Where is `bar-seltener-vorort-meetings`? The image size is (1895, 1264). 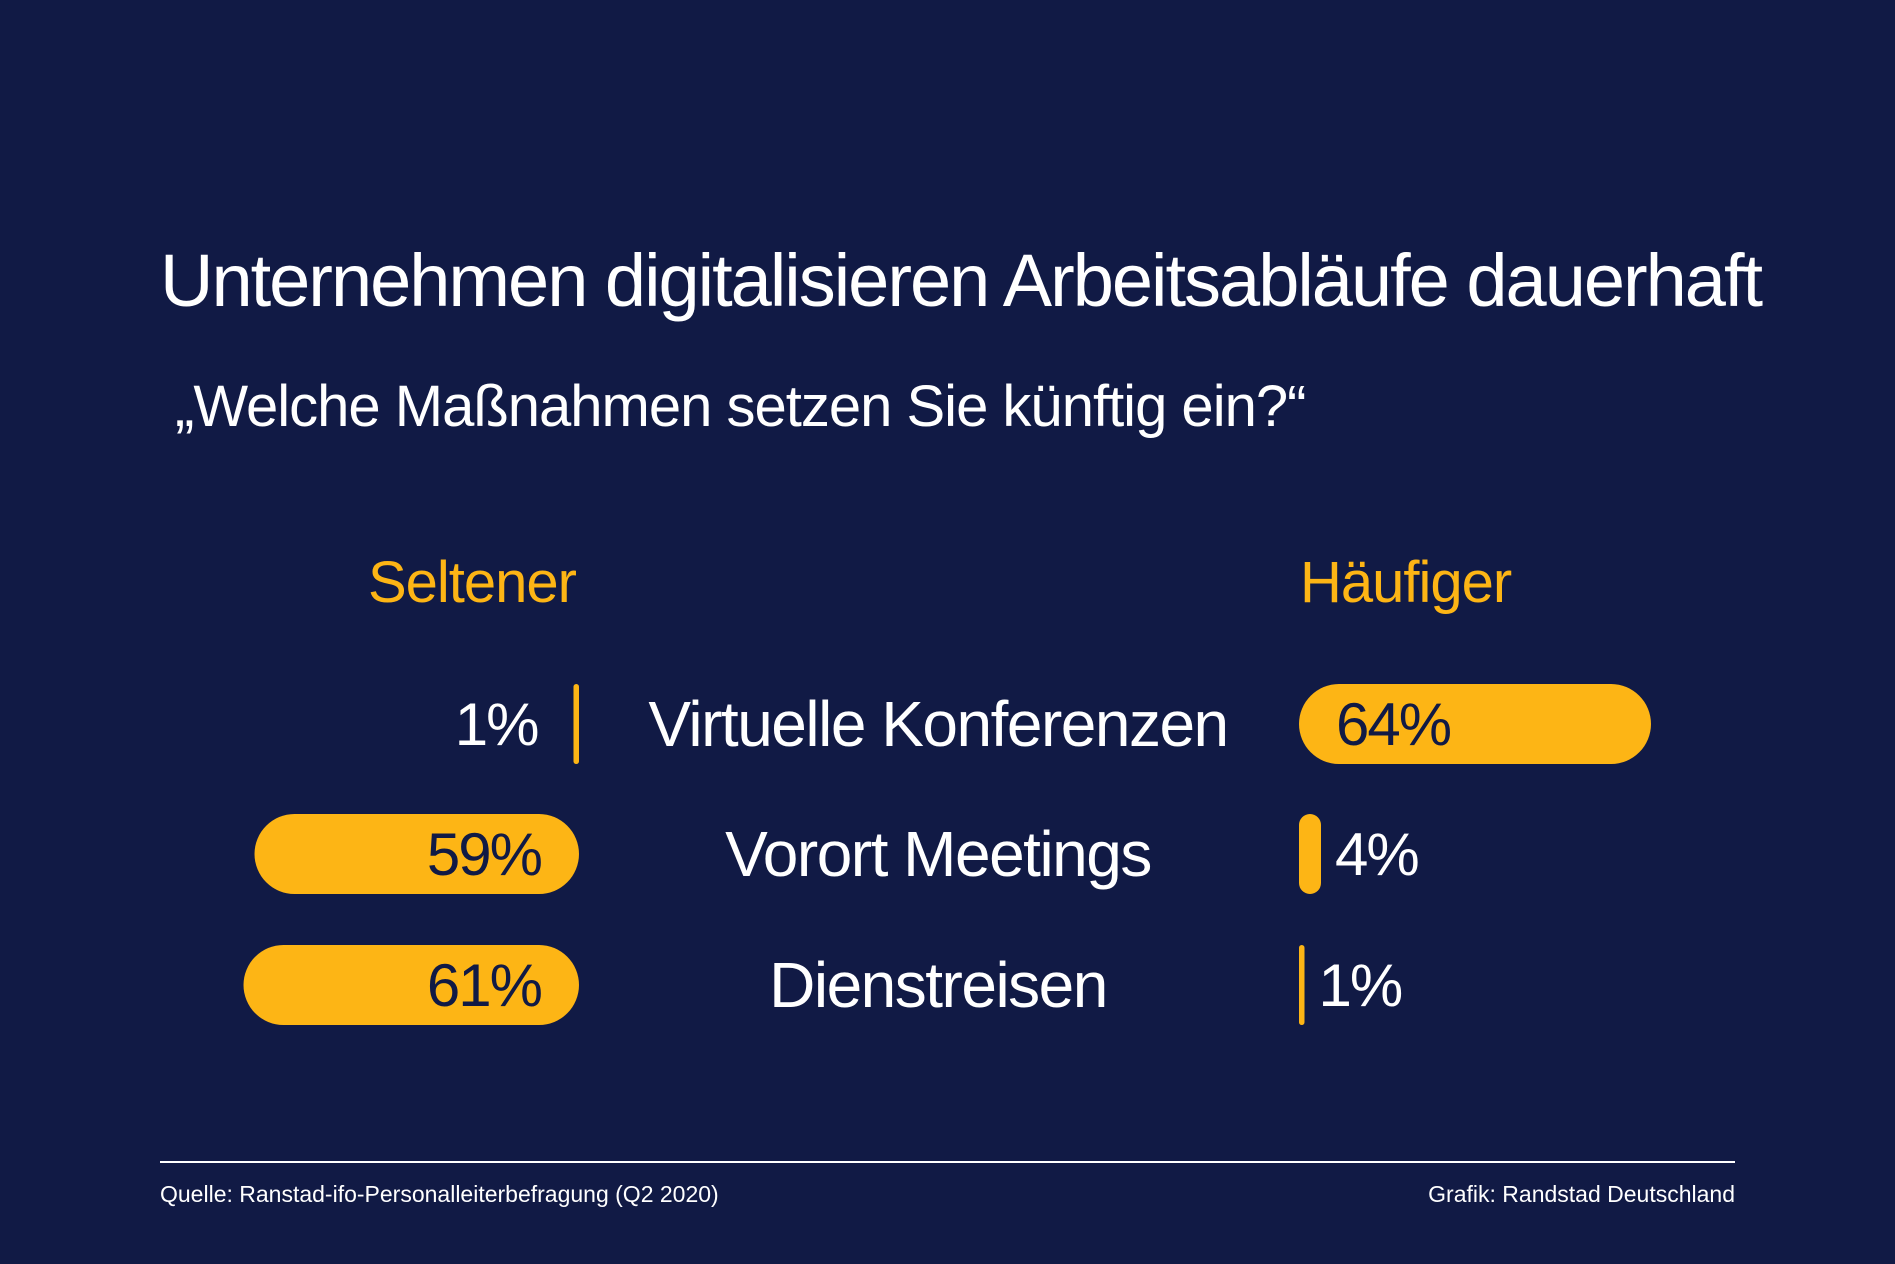 bar-seltener-vorort-meetings is located at coordinates (416, 854).